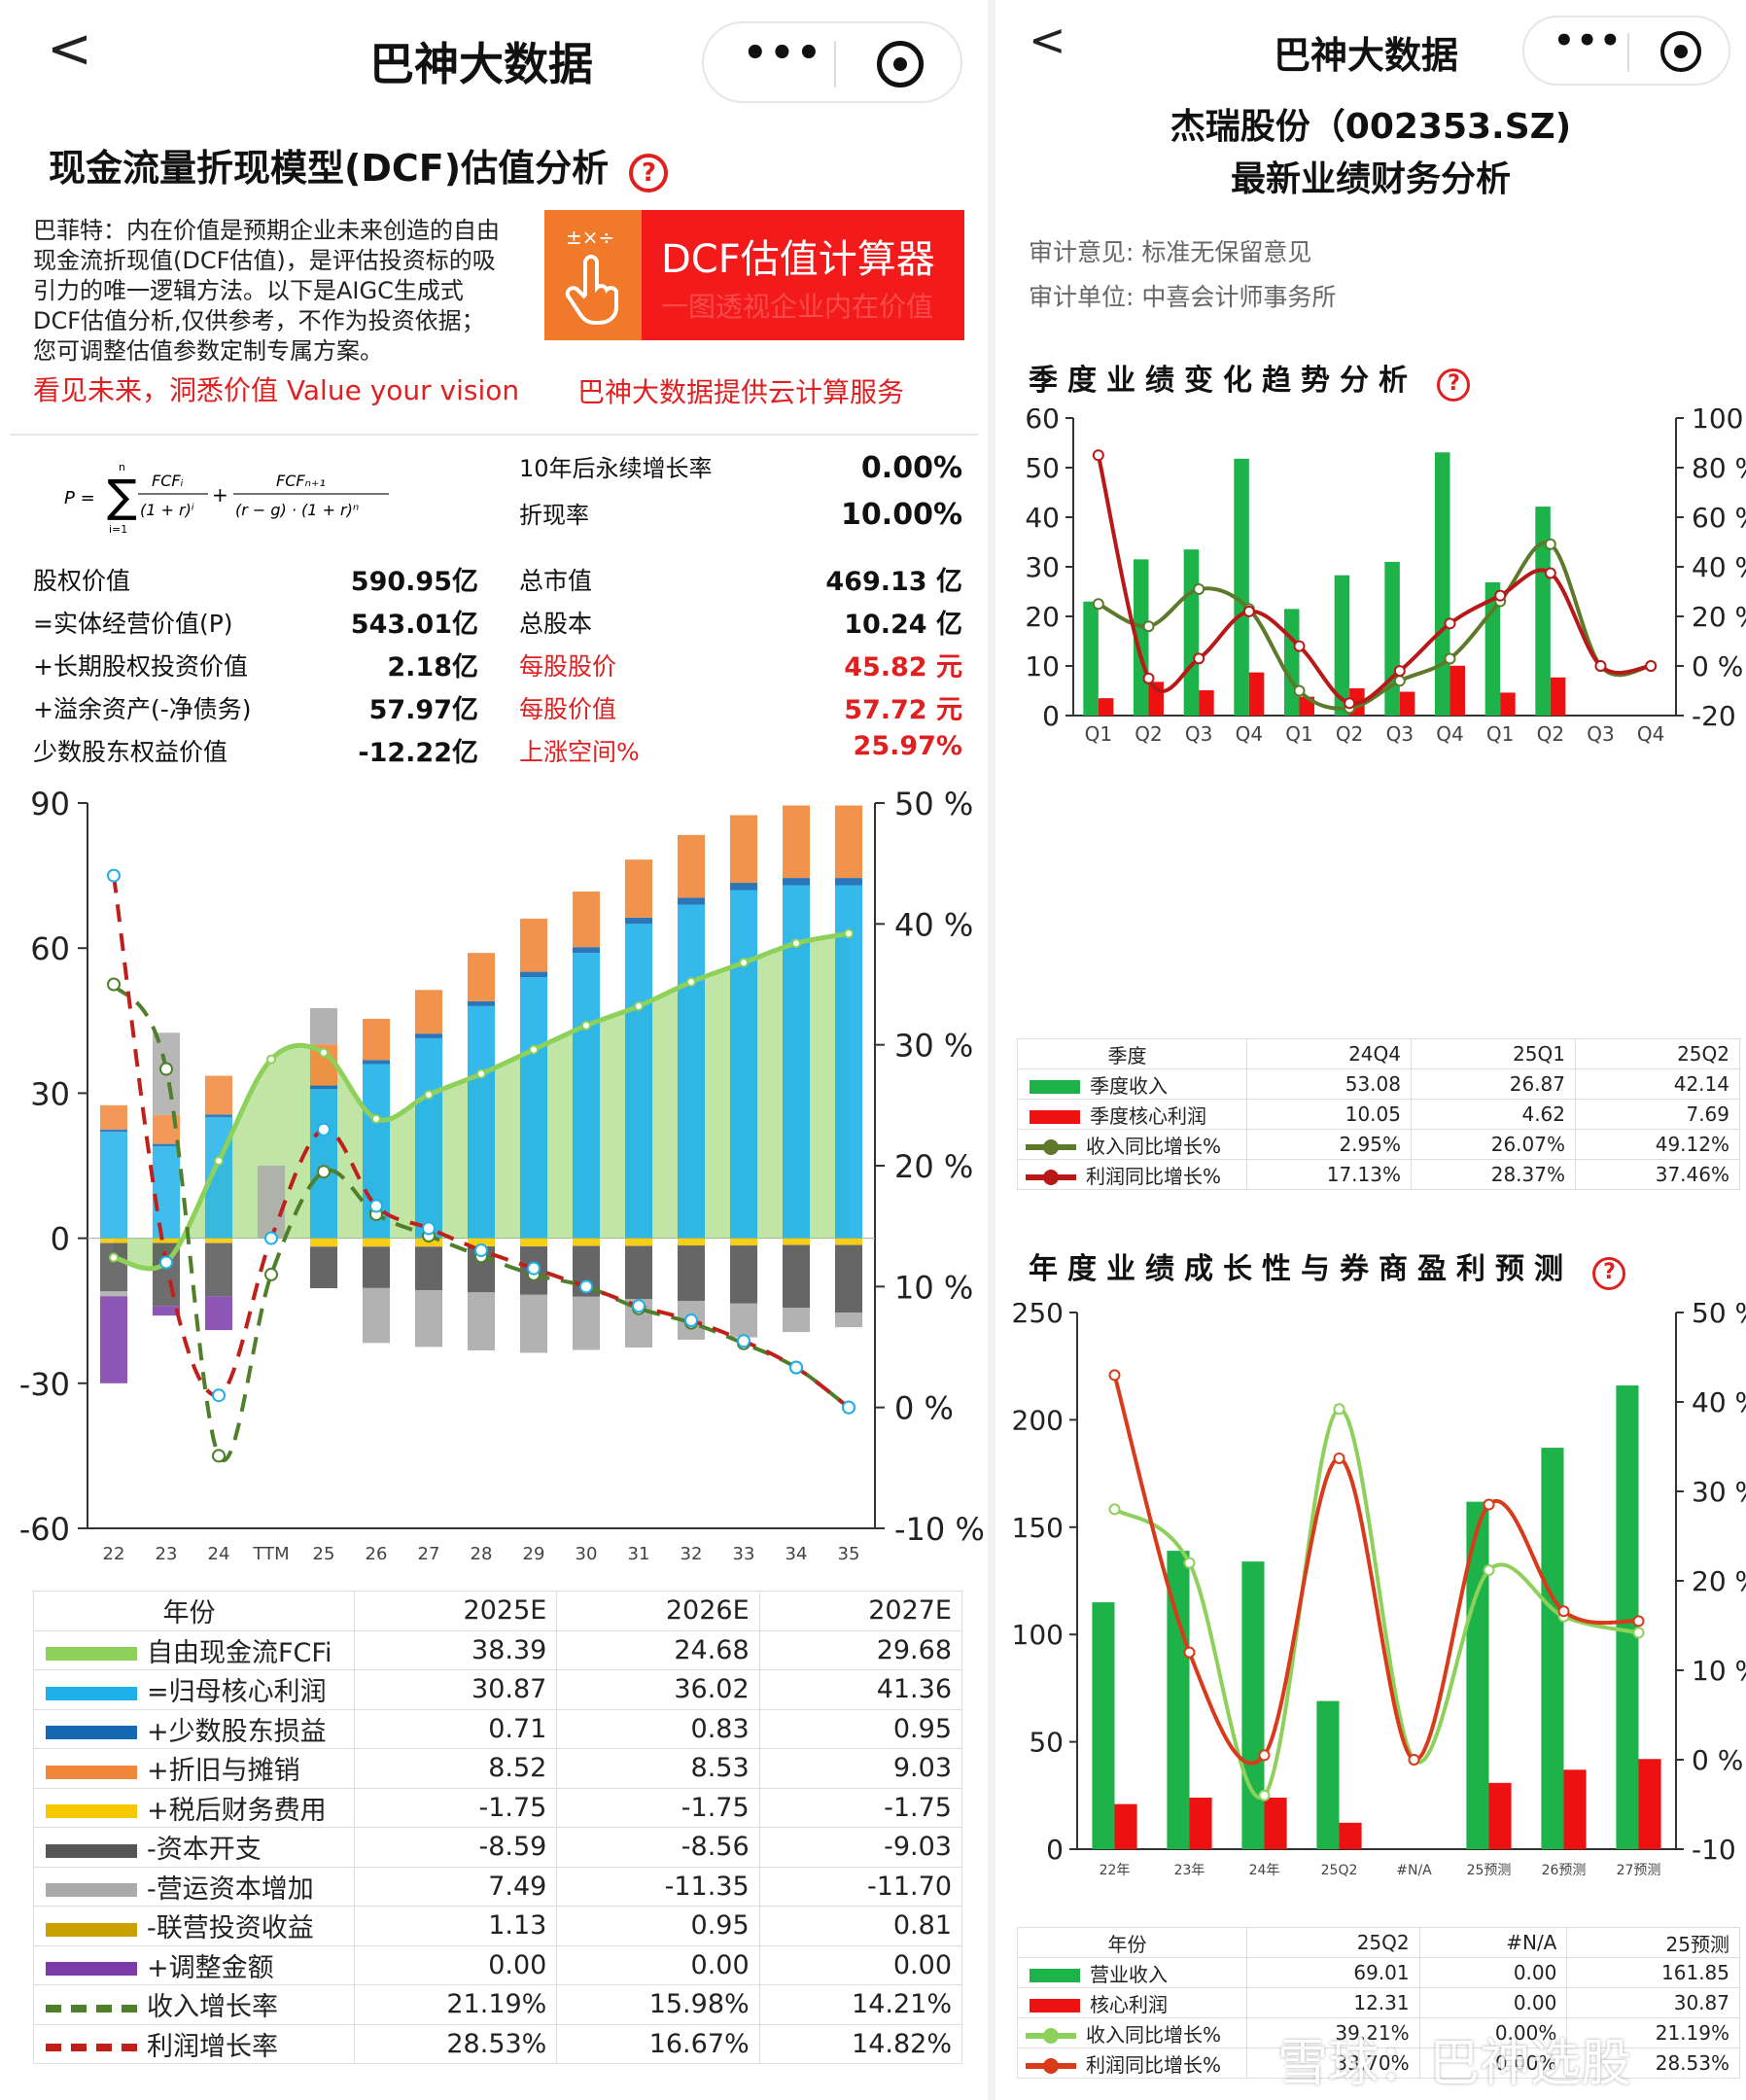  I want to click on section-title-annual: 年度业绩成长性与券商盈利预测 ?, so click(1327, 1267).